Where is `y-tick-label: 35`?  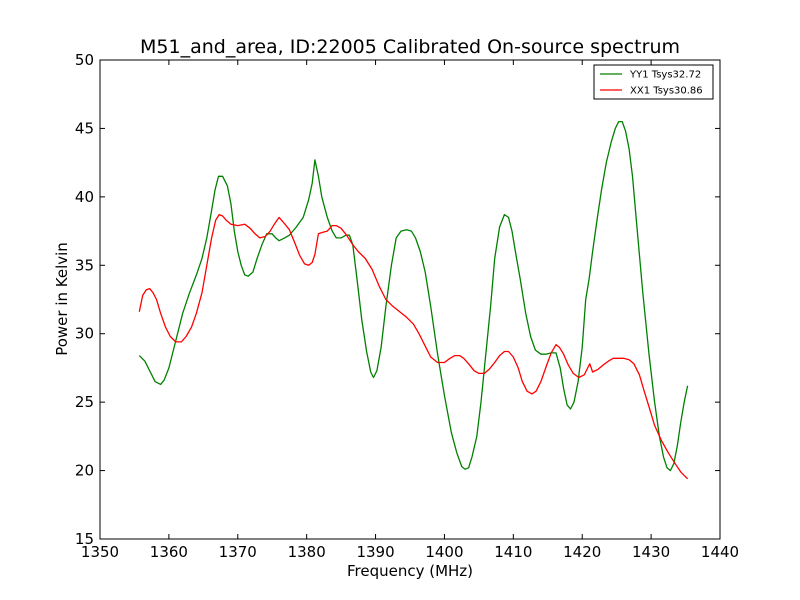
y-tick-label: 35 is located at coordinates (84, 265).